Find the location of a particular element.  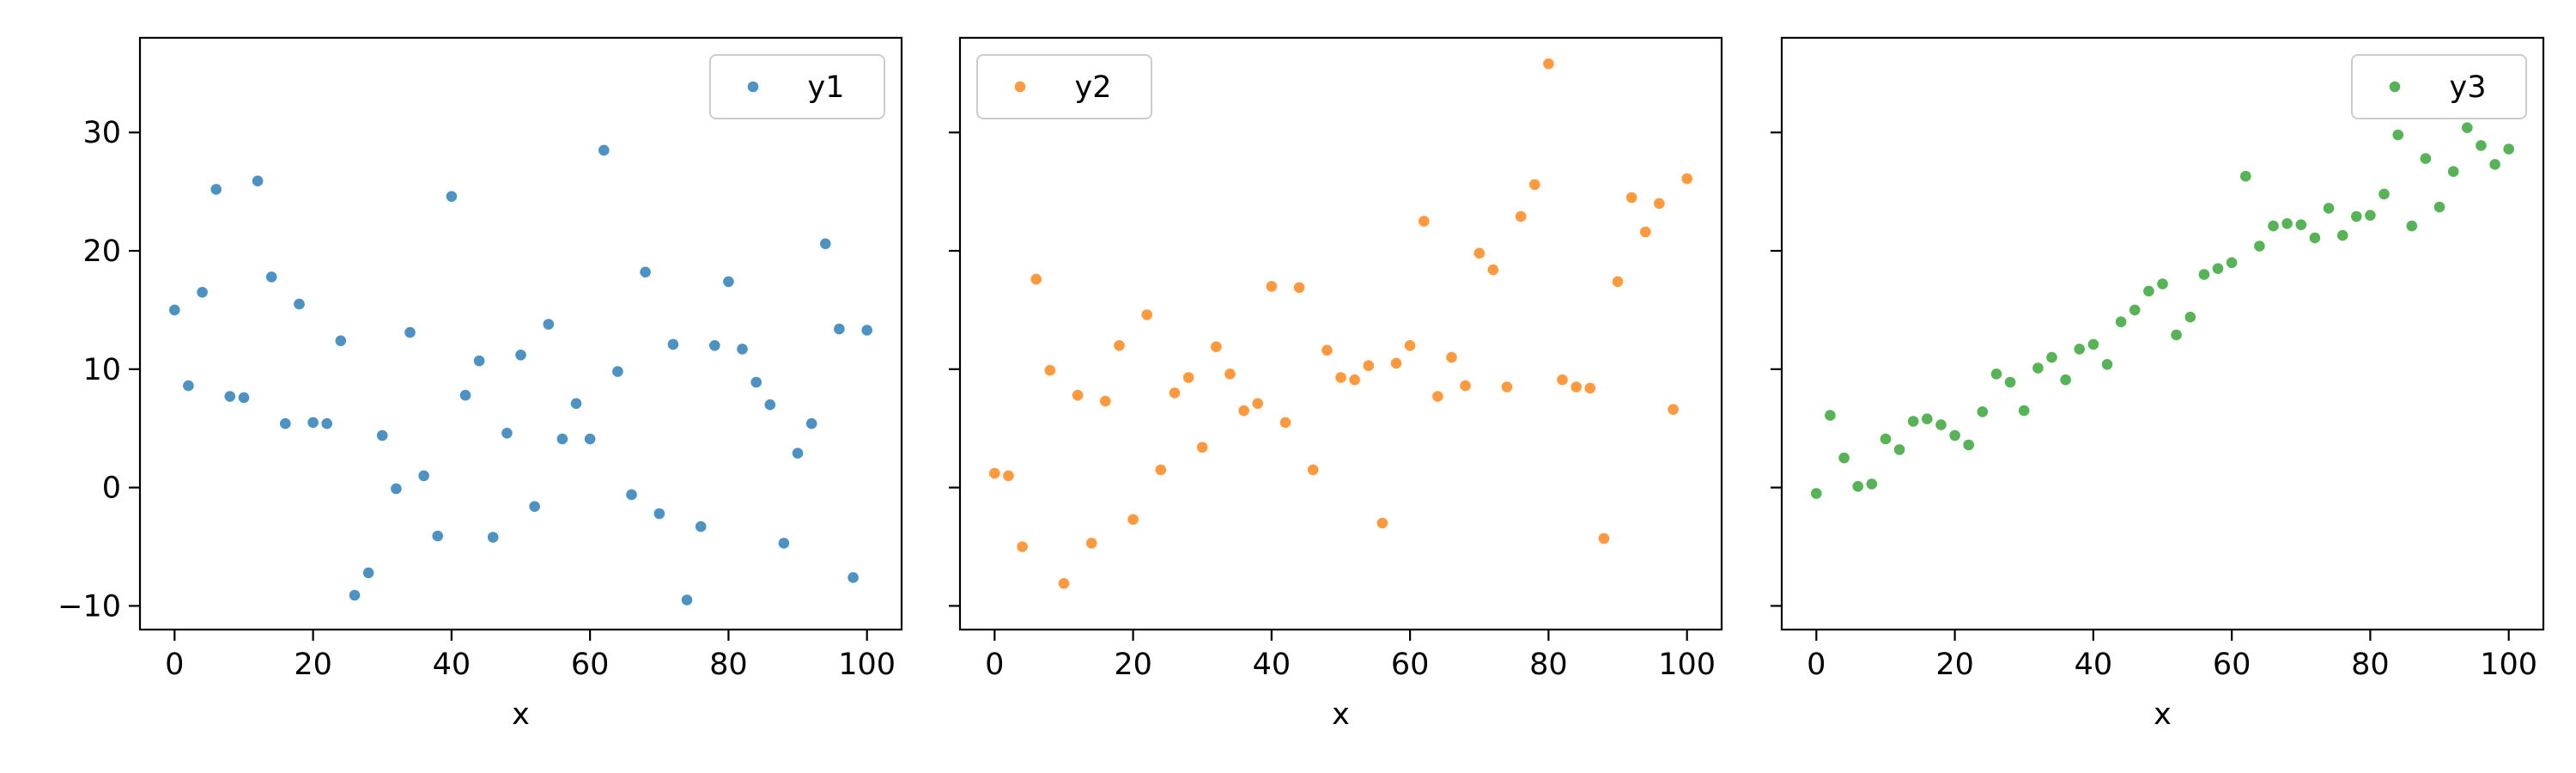

legend: y2 is located at coordinates (1064, 86).